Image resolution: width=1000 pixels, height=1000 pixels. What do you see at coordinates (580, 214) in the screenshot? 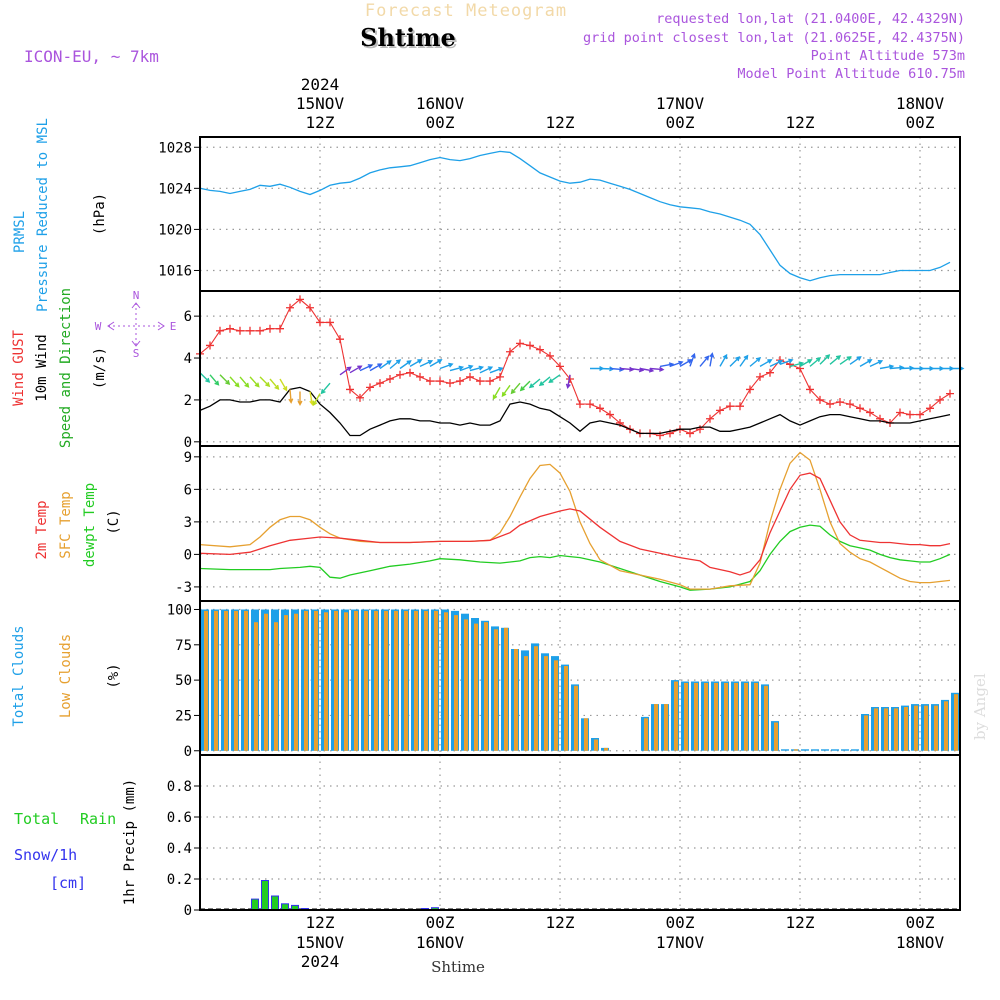
I see `panel-frame` at bounding box center [580, 214].